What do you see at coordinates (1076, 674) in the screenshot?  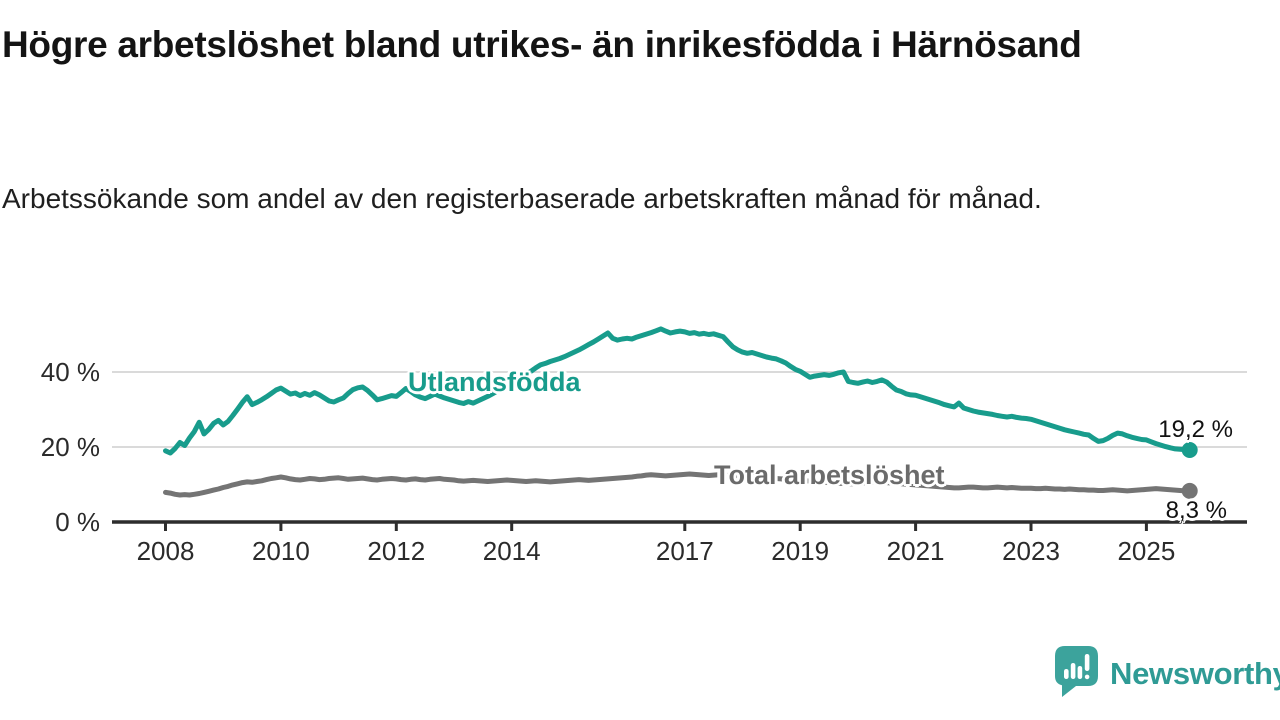 I see `newsworthy-speech-bubble-bar-chart-icon` at bounding box center [1076, 674].